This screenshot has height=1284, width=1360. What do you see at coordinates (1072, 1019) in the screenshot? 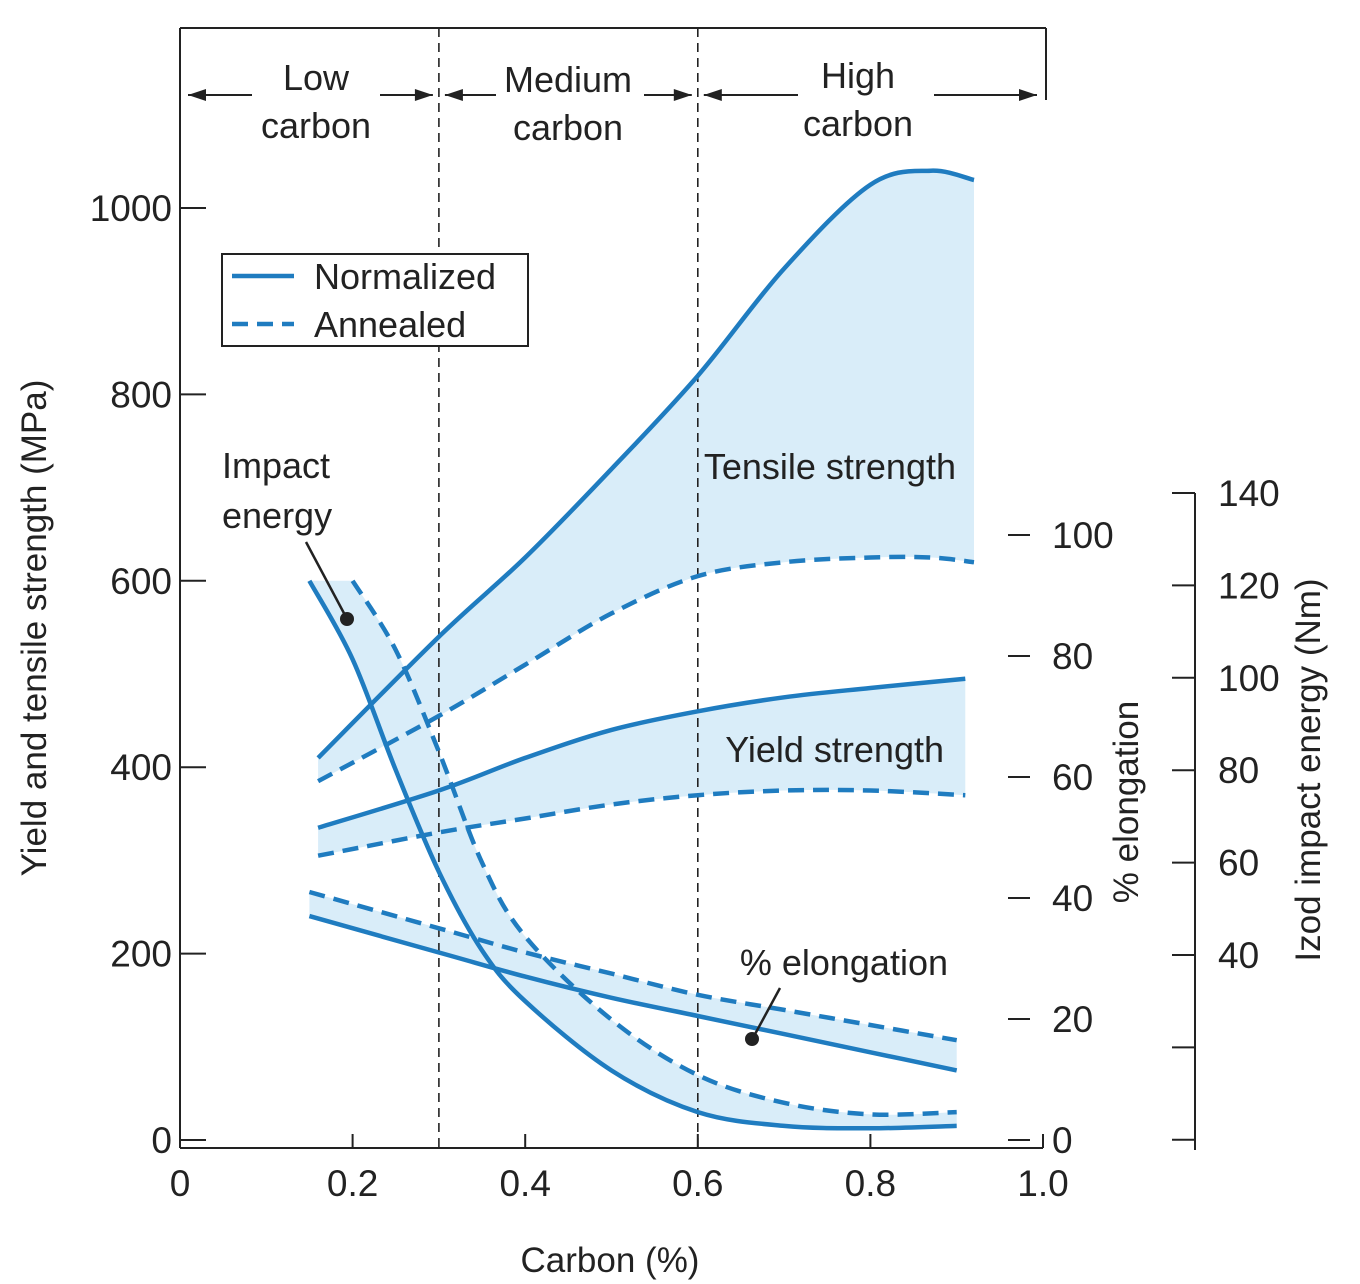
I see `elongation-tick-label: 20` at bounding box center [1072, 1019].